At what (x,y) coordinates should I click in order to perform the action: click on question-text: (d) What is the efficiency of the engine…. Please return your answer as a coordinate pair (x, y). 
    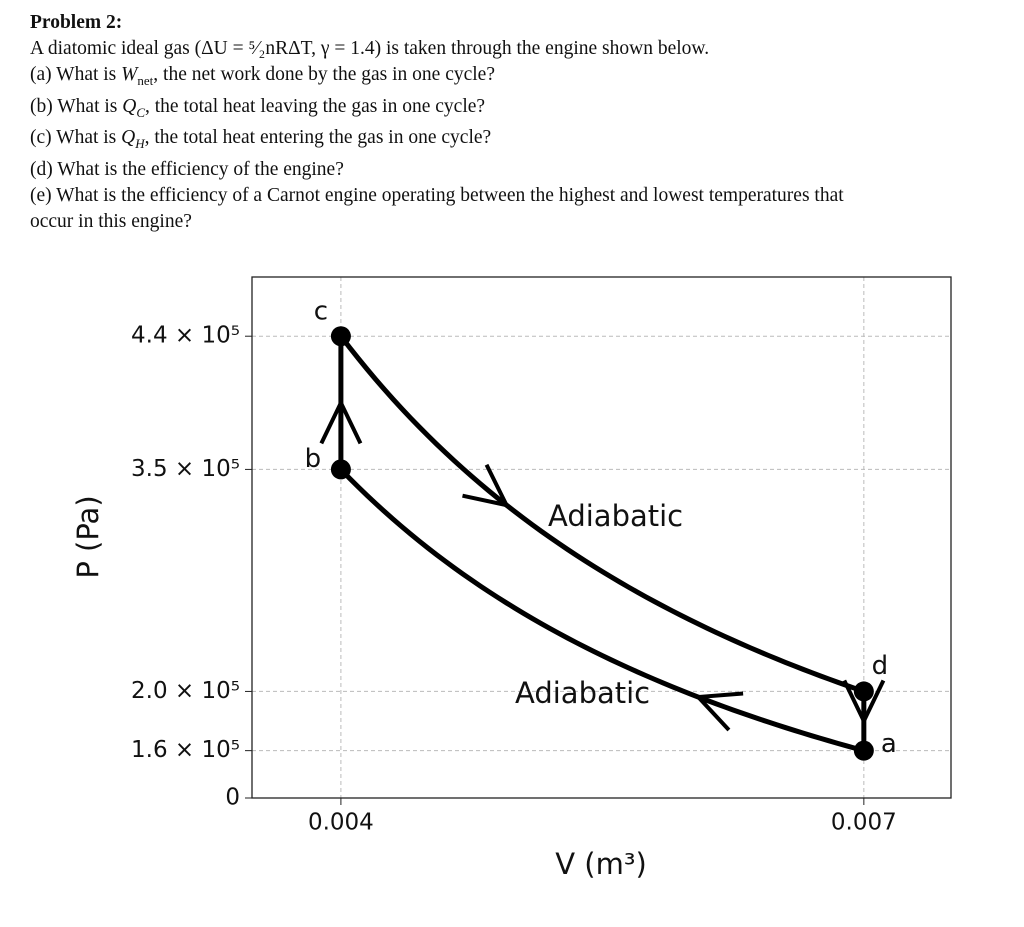
    Looking at the image, I should click on (187, 170).